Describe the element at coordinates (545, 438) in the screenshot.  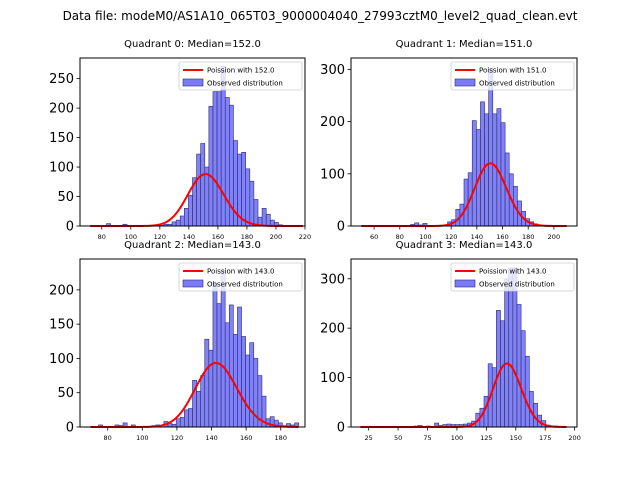
I see `x-tick-label: 175` at that location.